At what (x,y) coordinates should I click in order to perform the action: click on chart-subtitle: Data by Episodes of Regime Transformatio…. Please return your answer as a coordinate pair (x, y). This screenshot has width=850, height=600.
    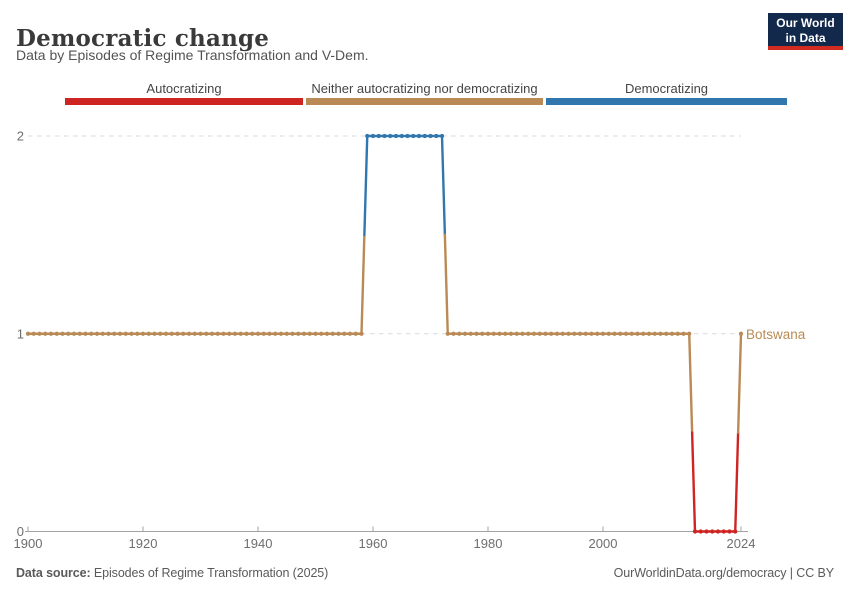
    Looking at the image, I should click on (192, 55).